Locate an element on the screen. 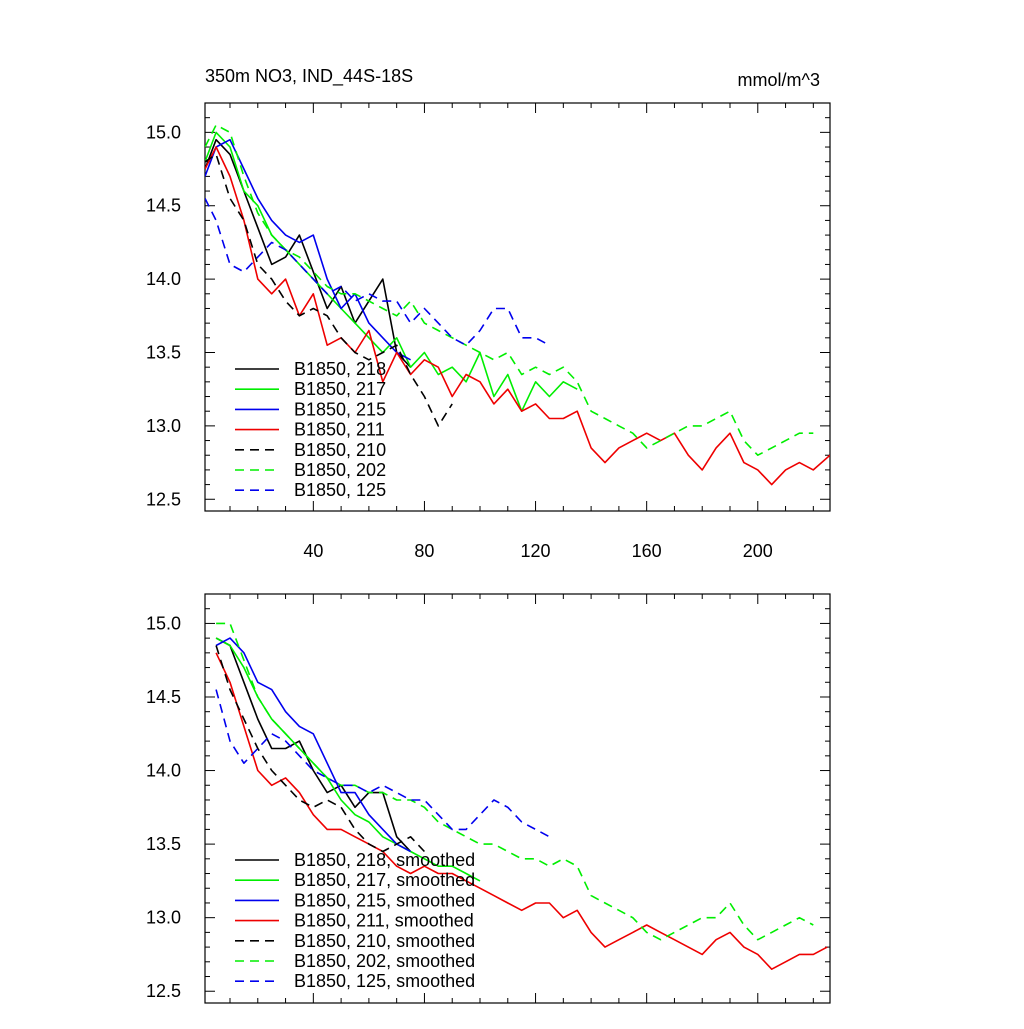 This screenshot has width=1024, height=1029. legend-label: B1850, 210, smoothed is located at coordinates (384, 941).